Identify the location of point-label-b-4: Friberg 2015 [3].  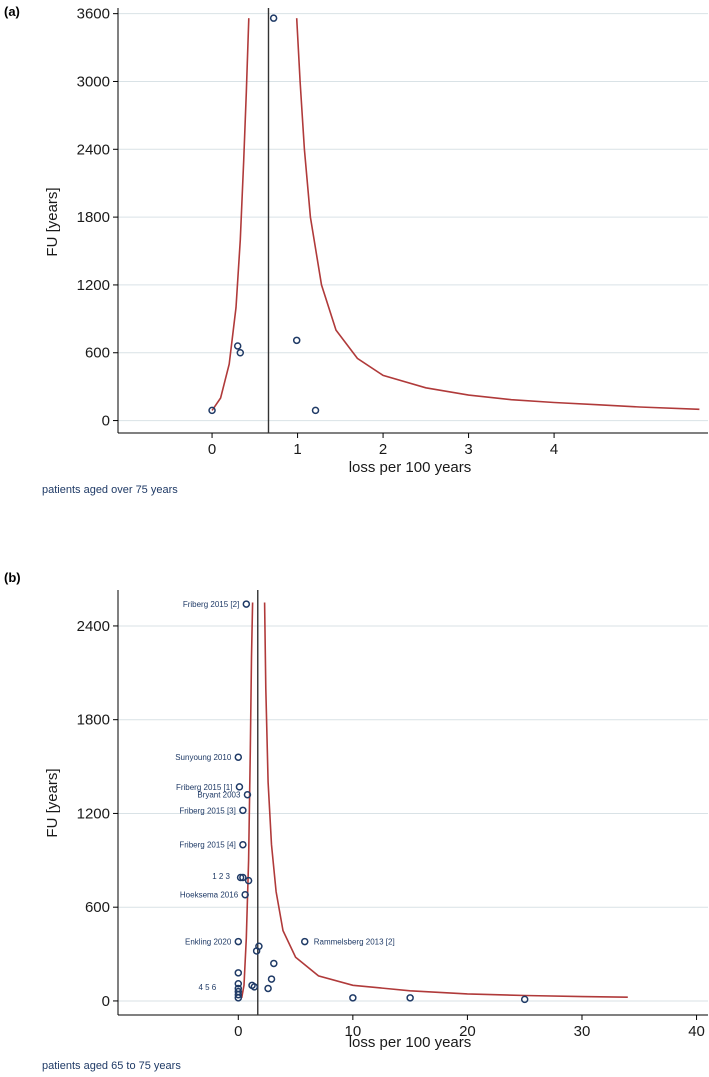
(207, 810).